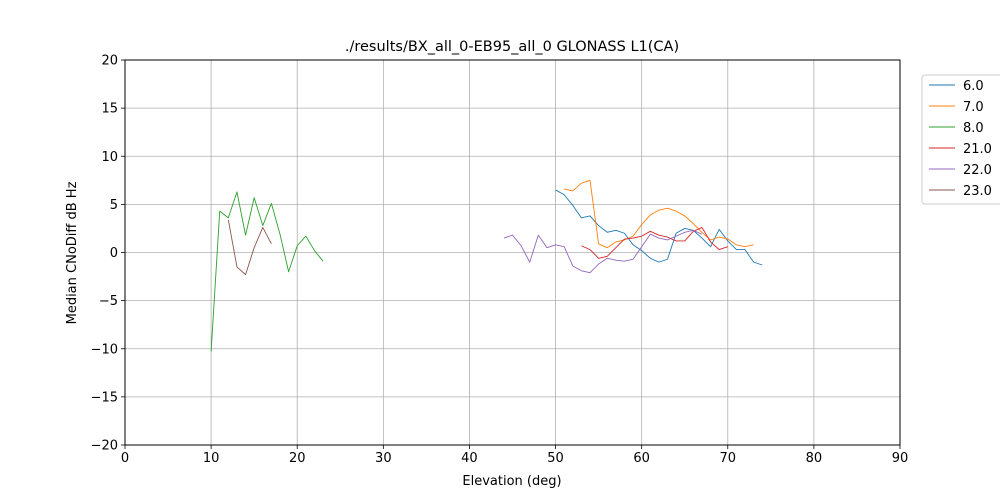 This screenshot has width=1000, height=504. What do you see at coordinates (728, 458) in the screenshot?
I see `x-tick-label: 70` at bounding box center [728, 458].